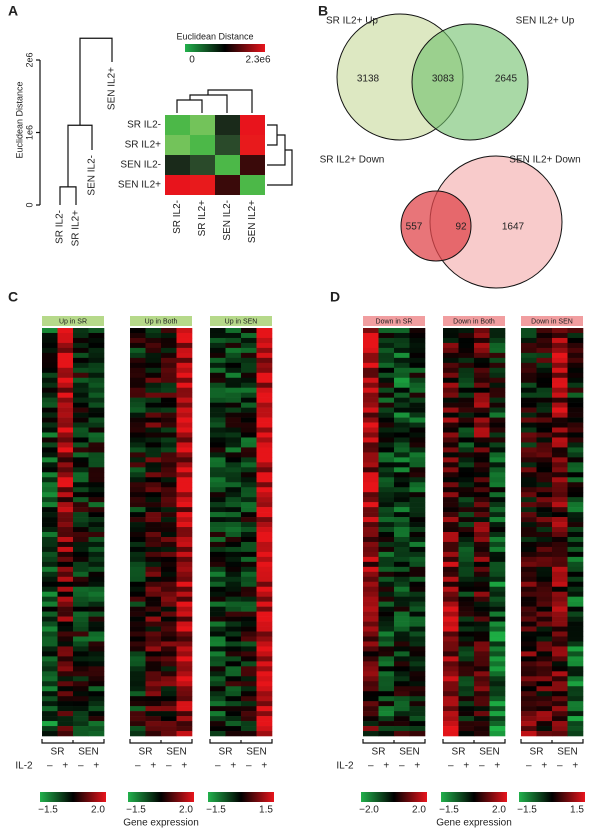  I want to click on key-label: 2.0, so click(98, 810).